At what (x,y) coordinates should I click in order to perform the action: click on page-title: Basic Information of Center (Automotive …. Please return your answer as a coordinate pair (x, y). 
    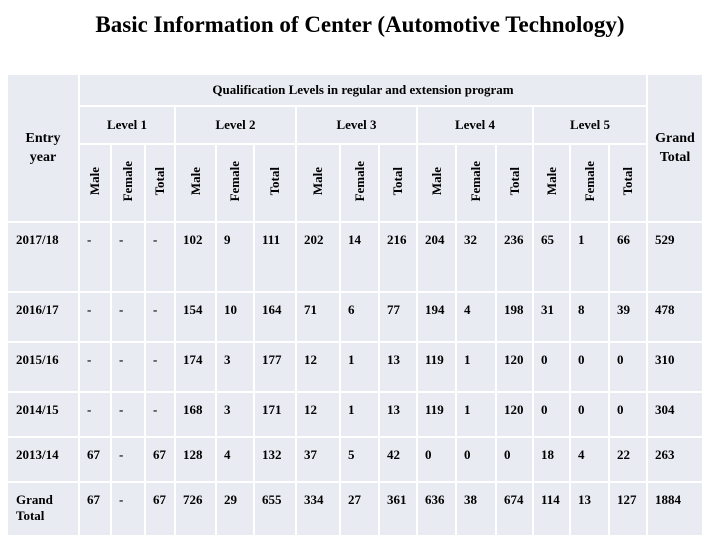
    Looking at the image, I should click on (360, 24).